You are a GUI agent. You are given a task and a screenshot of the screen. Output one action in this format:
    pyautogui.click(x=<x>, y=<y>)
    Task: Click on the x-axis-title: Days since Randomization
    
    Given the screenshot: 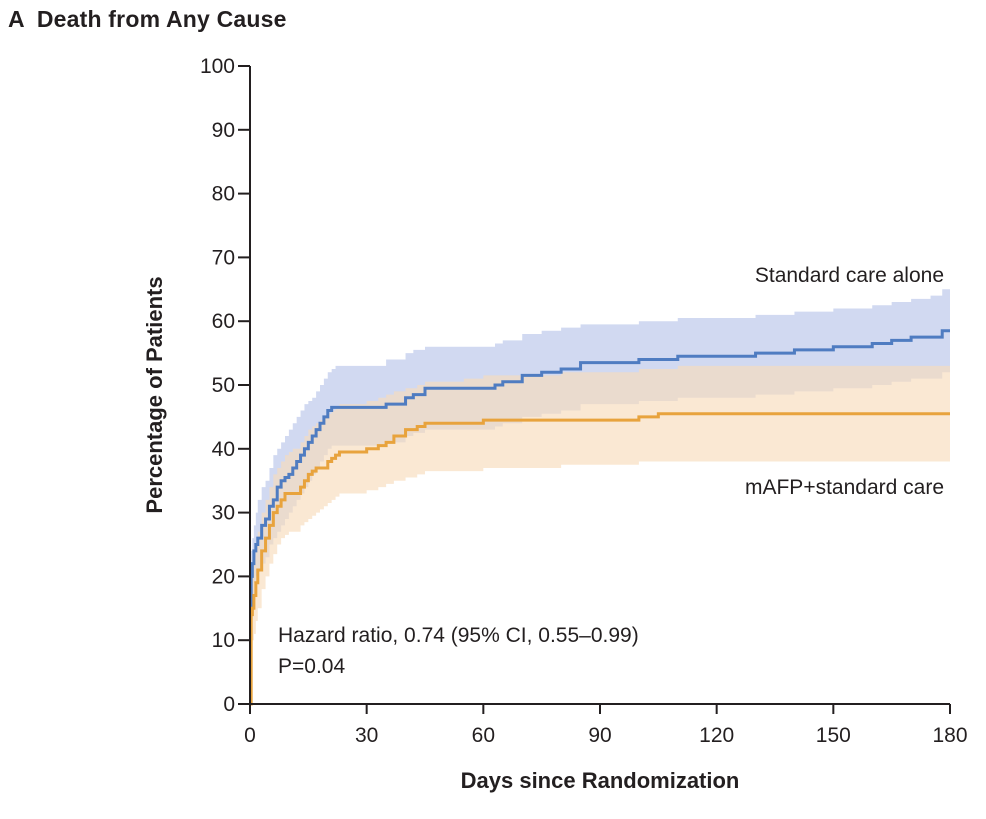 What is the action you would take?
    pyautogui.click(x=600, y=780)
    